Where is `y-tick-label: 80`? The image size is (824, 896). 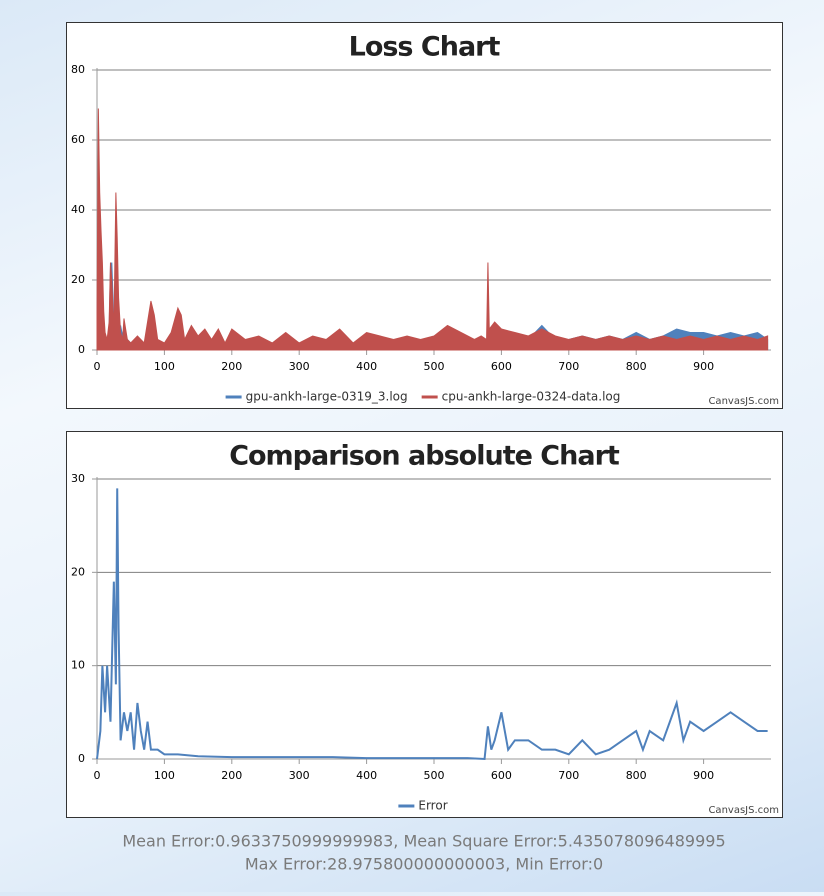 y-tick-label: 80 is located at coordinates (78, 69).